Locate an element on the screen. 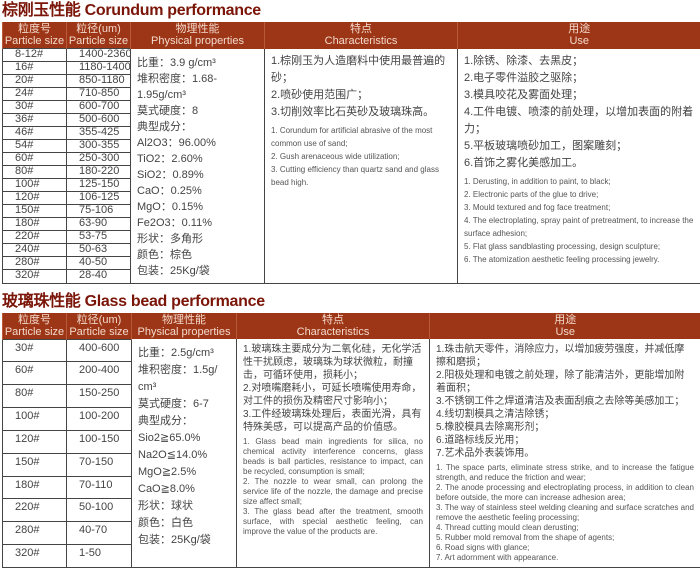  characteristic-zh: 2.喷砂使用范围广； is located at coordinates (361, 95).